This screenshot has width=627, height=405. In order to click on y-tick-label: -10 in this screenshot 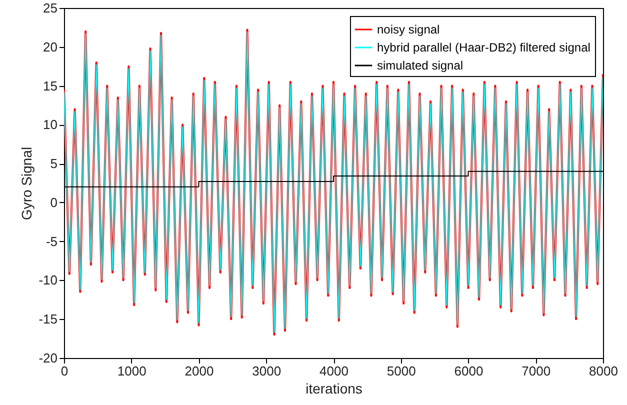, I will do `click(48, 280)`.